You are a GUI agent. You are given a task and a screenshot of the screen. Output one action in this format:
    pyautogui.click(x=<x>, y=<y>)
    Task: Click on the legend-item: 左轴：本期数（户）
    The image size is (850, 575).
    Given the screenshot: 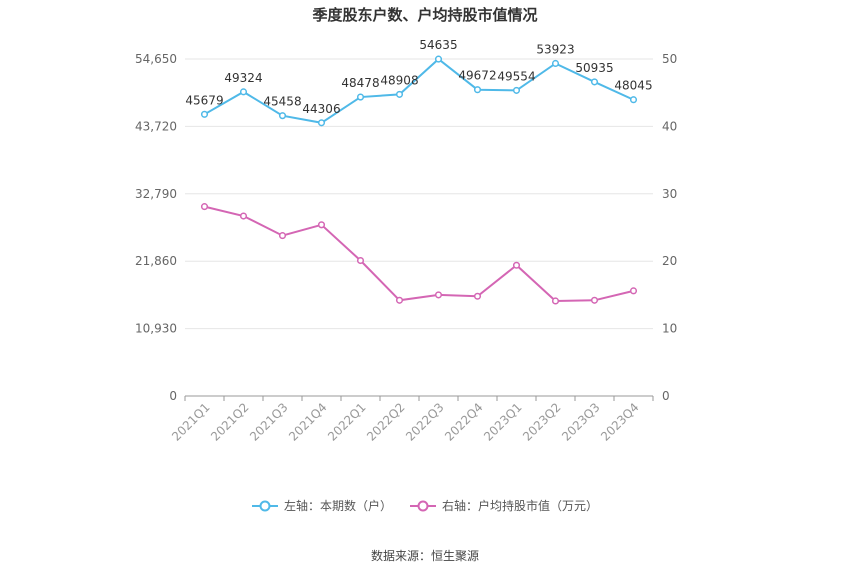 What is the action you would take?
    pyautogui.click(x=321, y=505)
    